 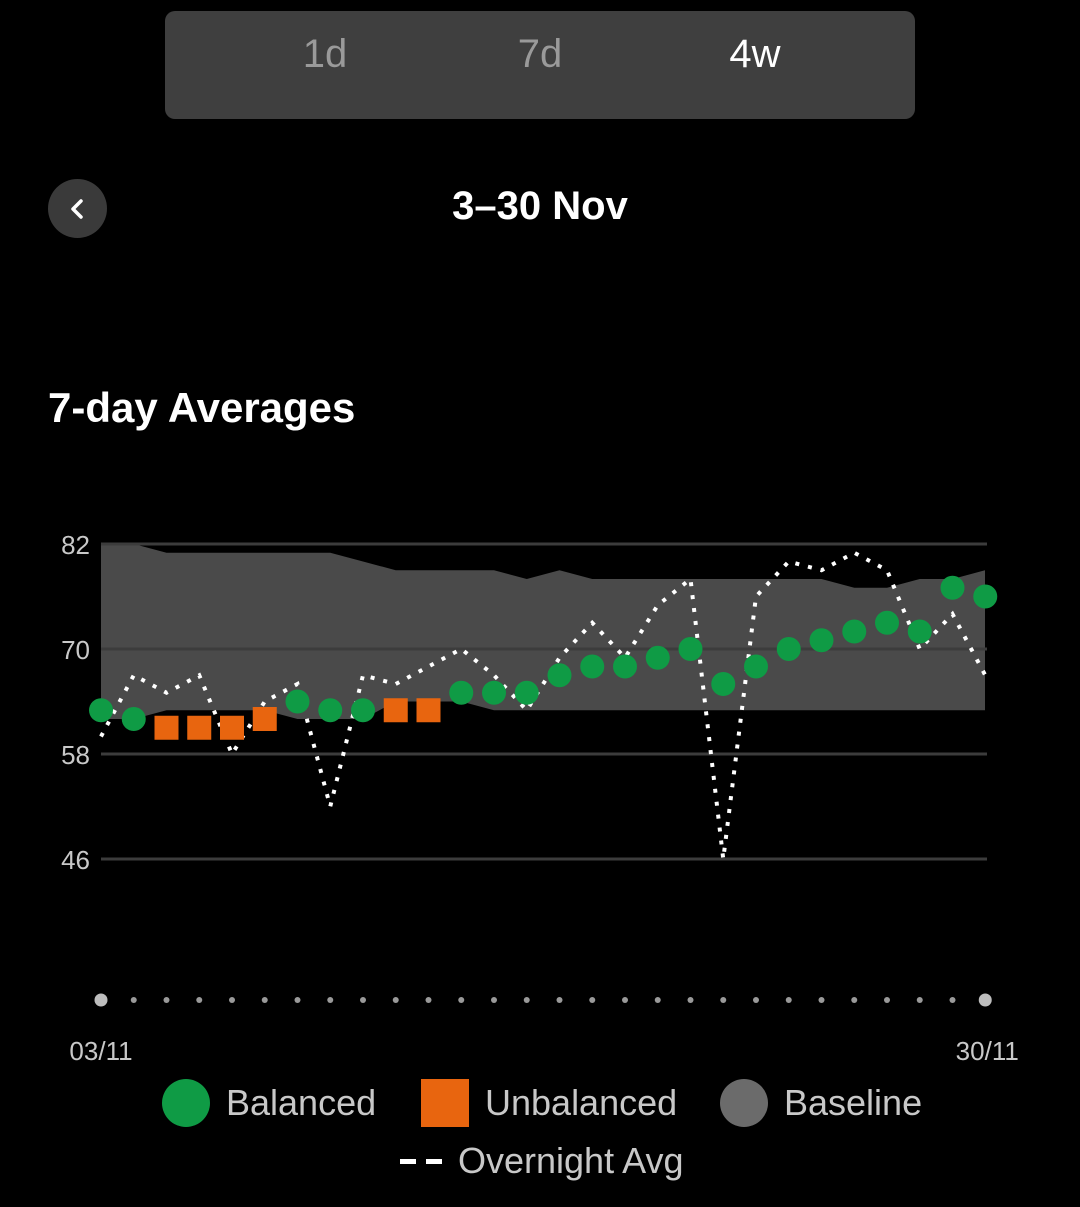 I want to click on range-option-1d: 1d, so click(x=325, y=53).